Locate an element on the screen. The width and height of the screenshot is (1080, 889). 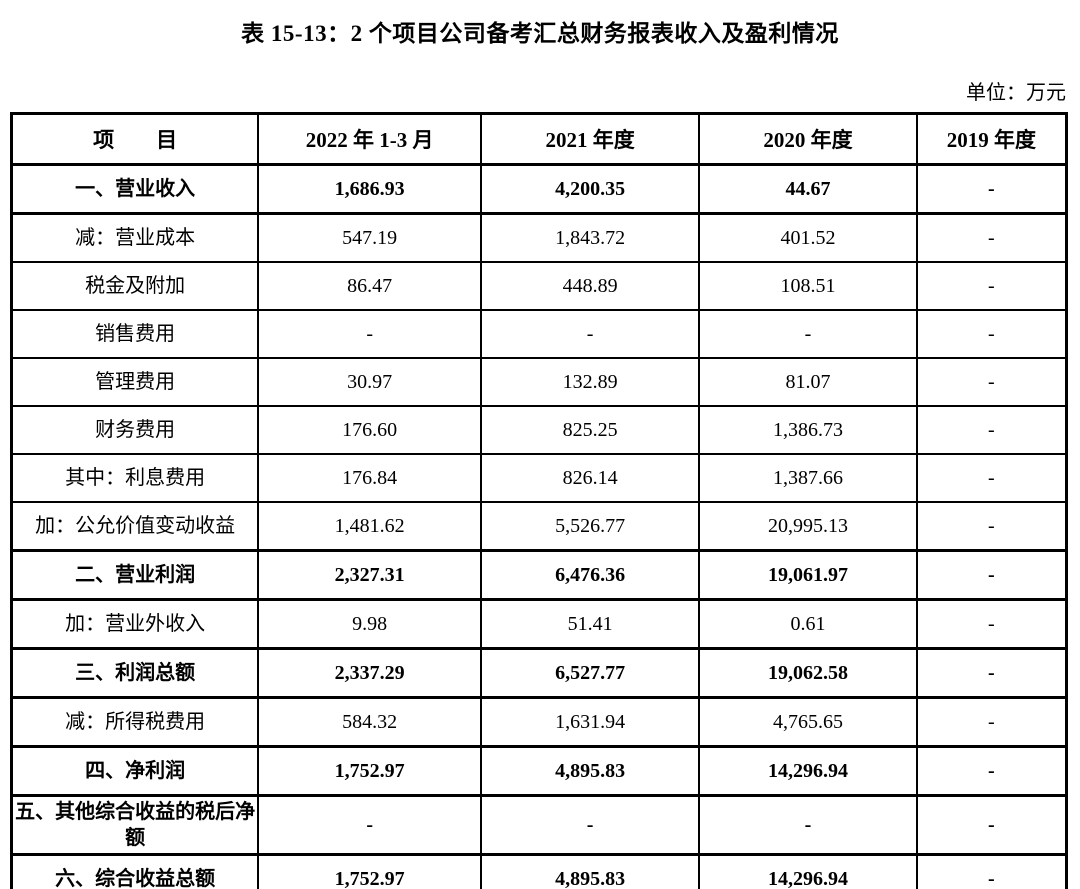
row-label: 销售费用 is located at coordinates (135, 334).